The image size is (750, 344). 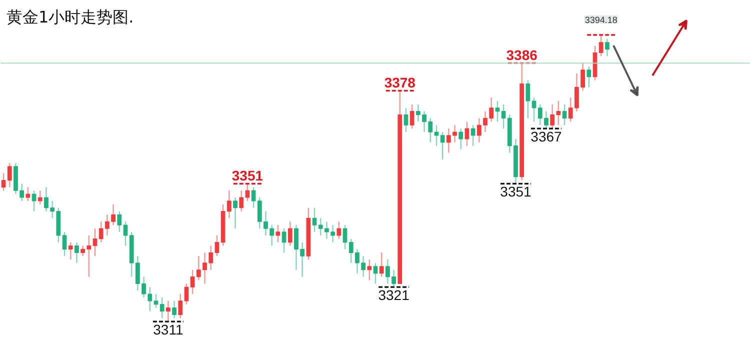 I want to click on annotation: 3394.18, so click(x=601, y=19).